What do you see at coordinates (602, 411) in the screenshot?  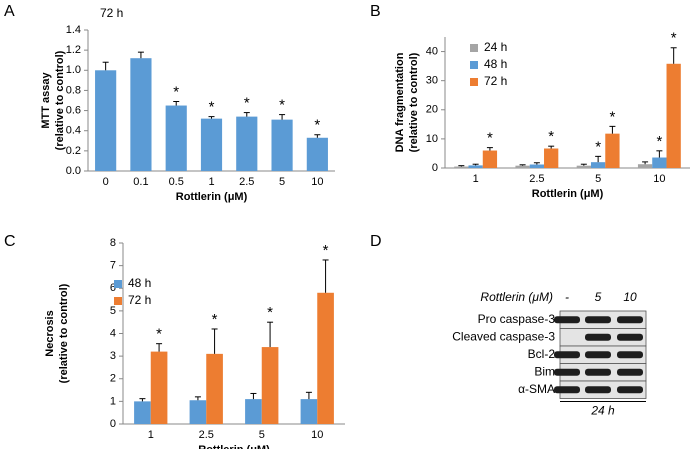 I see `time-label: 24 h` at bounding box center [602, 411].